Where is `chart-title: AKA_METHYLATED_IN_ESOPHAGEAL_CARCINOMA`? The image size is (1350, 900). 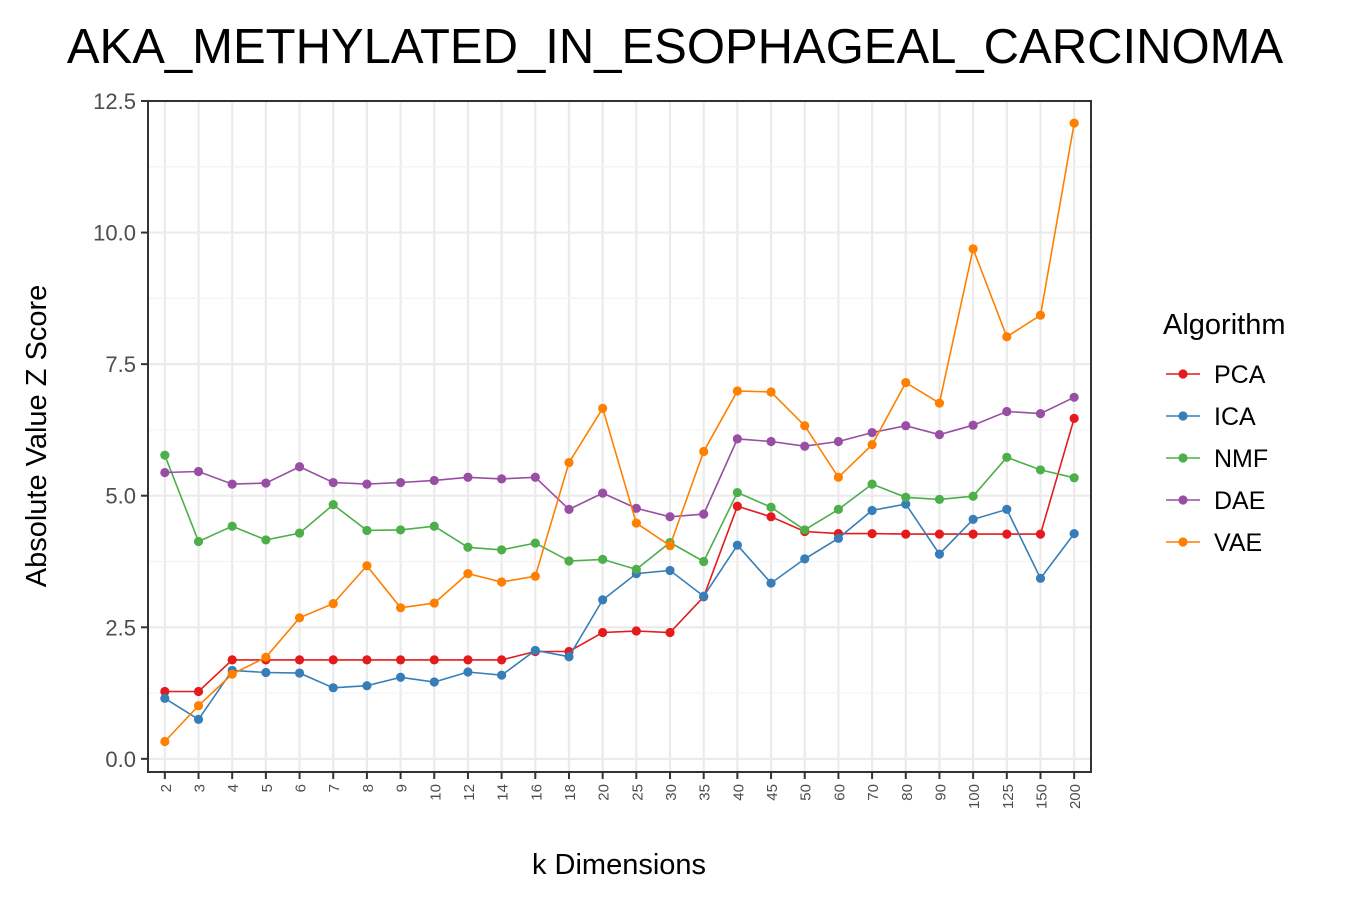 chart-title: AKA_METHYLATED_IN_ESOPHAGEAL_CARCINOMA is located at coordinates (675, 47).